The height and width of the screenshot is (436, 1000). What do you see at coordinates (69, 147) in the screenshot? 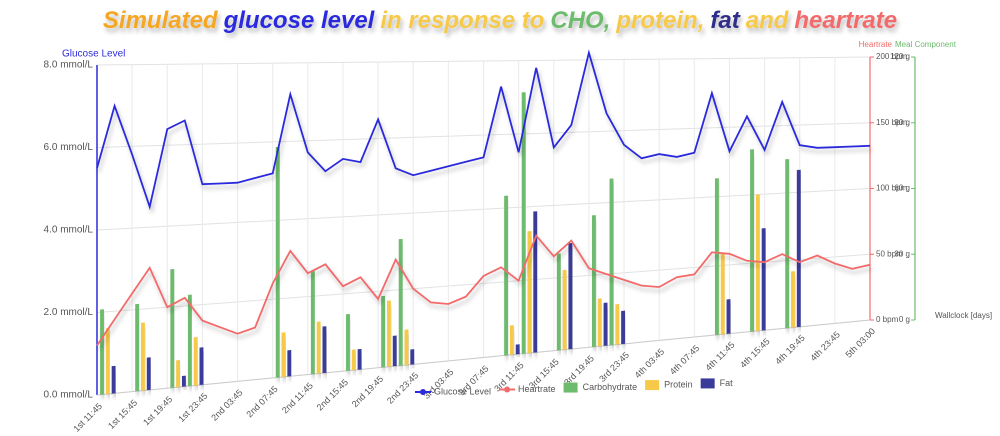
I see `y-tick-label: 6.0 mmol/L` at bounding box center [69, 147].